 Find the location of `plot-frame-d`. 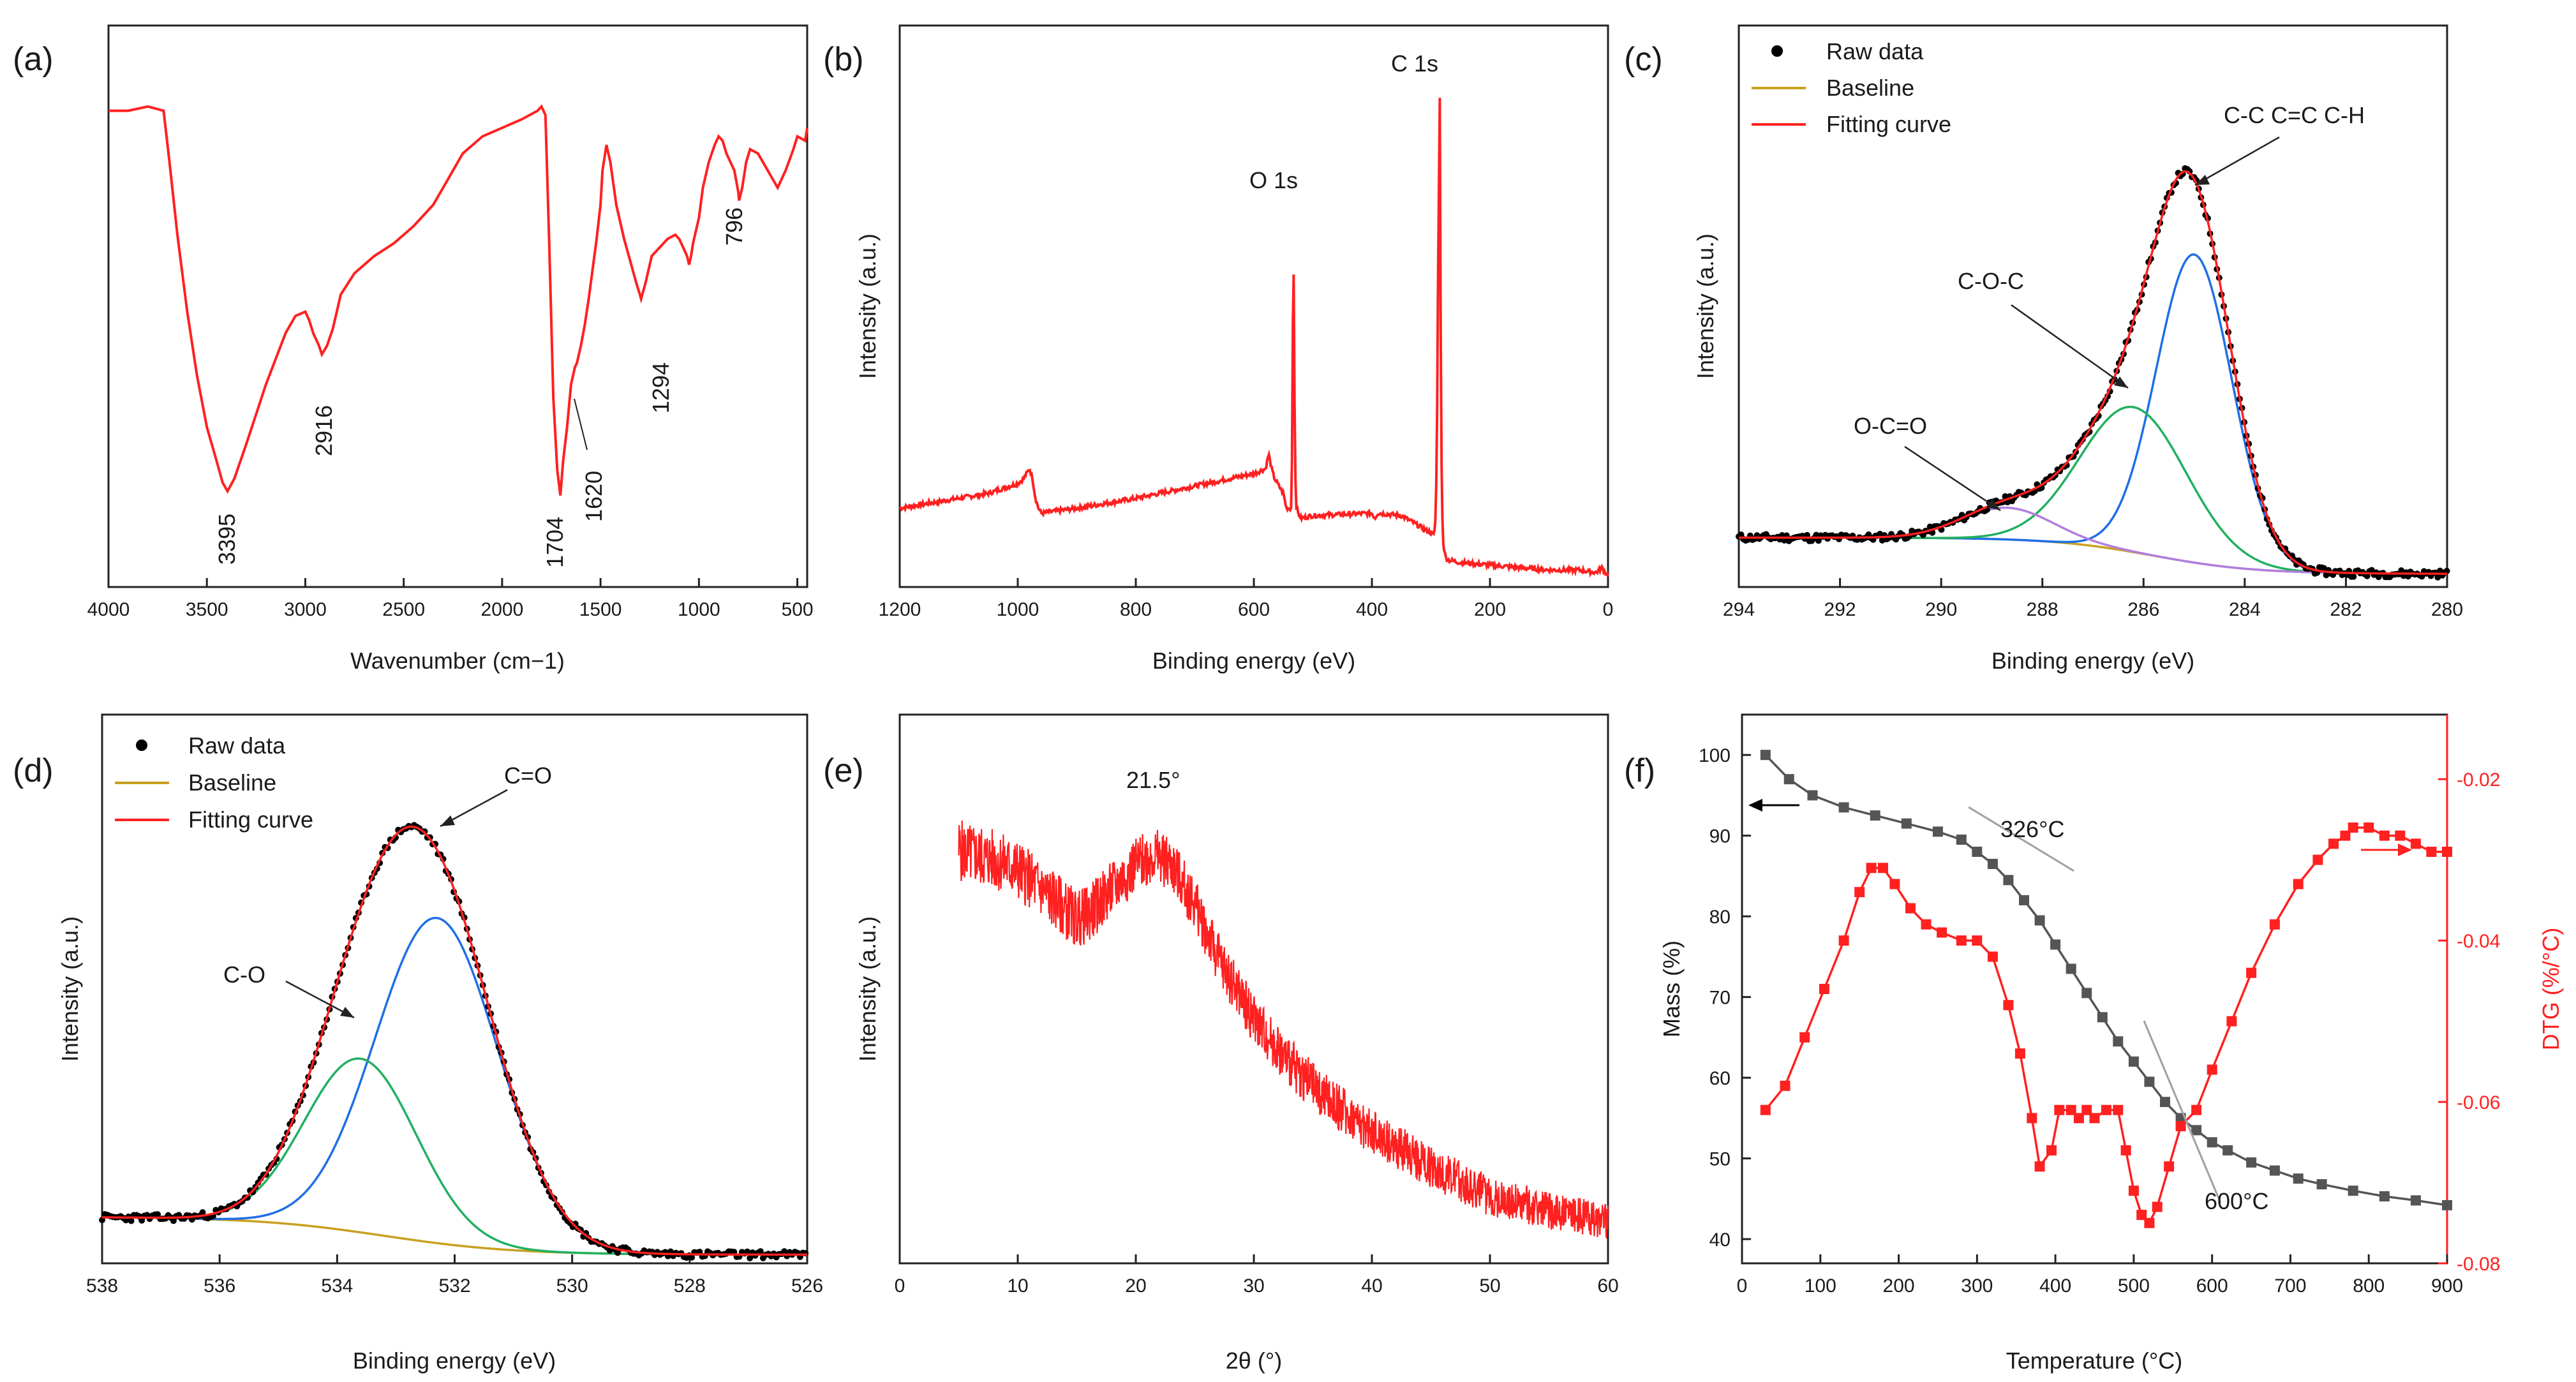

plot-frame-d is located at coordinates (454, 989).